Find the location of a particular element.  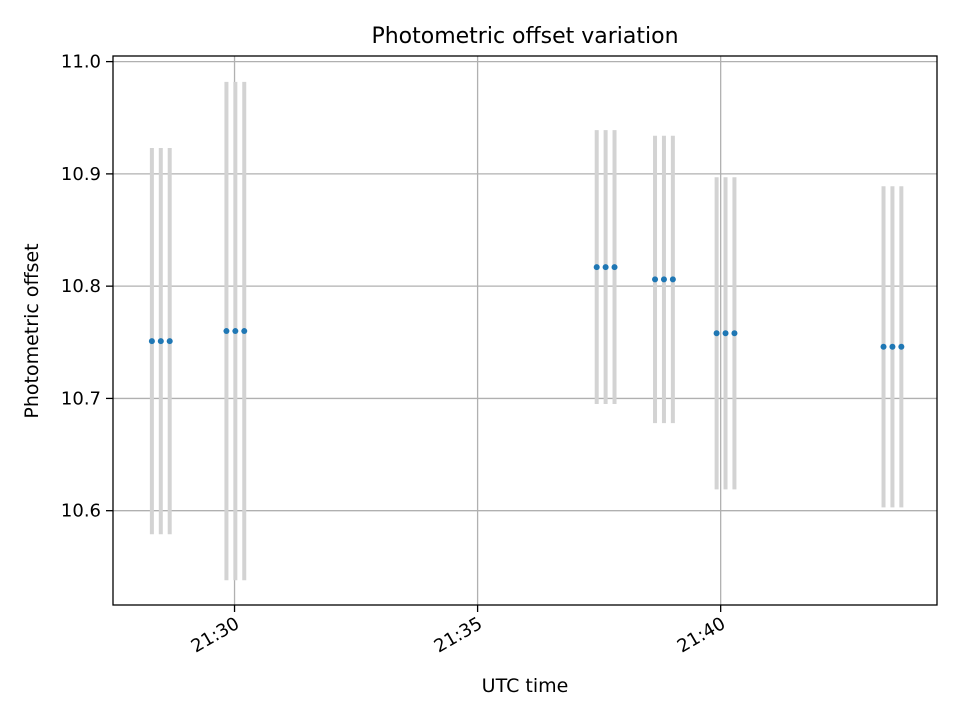

y-tick-label: 10.8 is located at coordinates (81, 286).